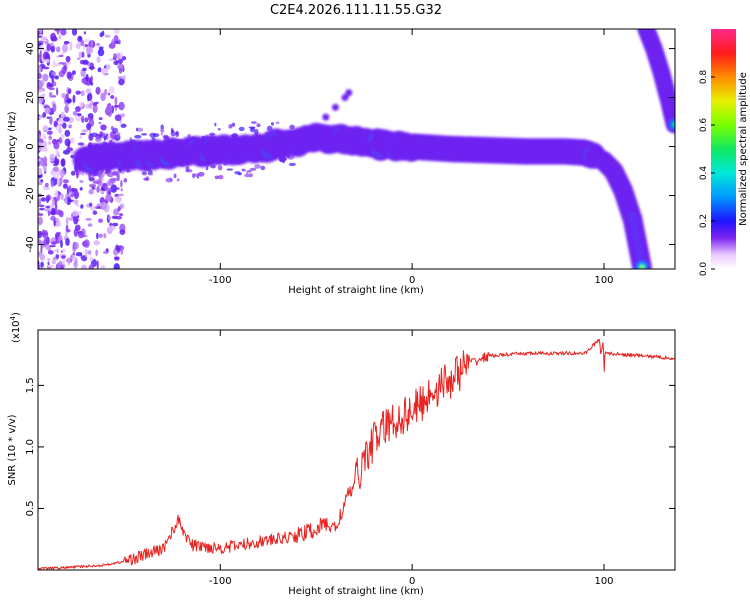  I want to click on colorbar-tick-label: 0.8, so click(704, 77).